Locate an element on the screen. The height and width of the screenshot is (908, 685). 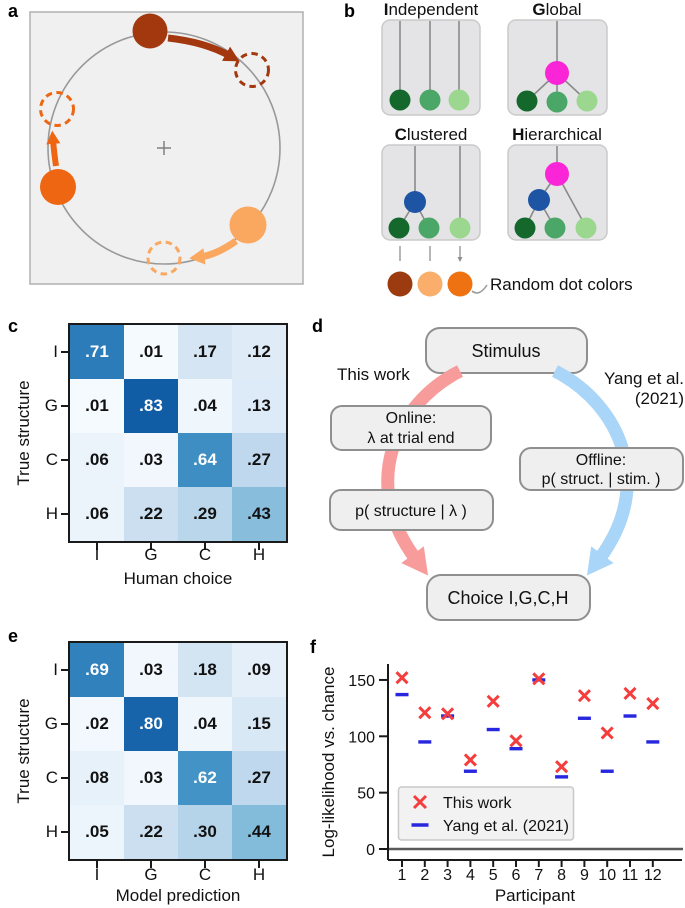
x-tick-label: 2 is located at coordinates (424, 875).